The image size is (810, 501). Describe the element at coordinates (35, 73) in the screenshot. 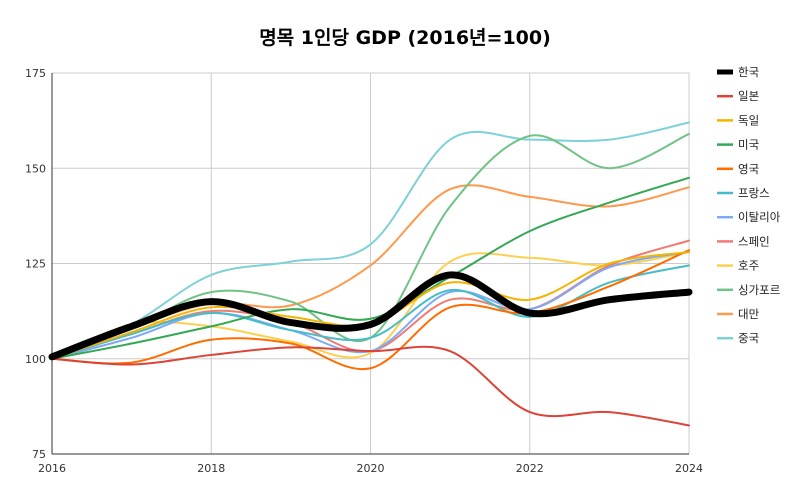

I see `y-tick-label: 175` at that location.